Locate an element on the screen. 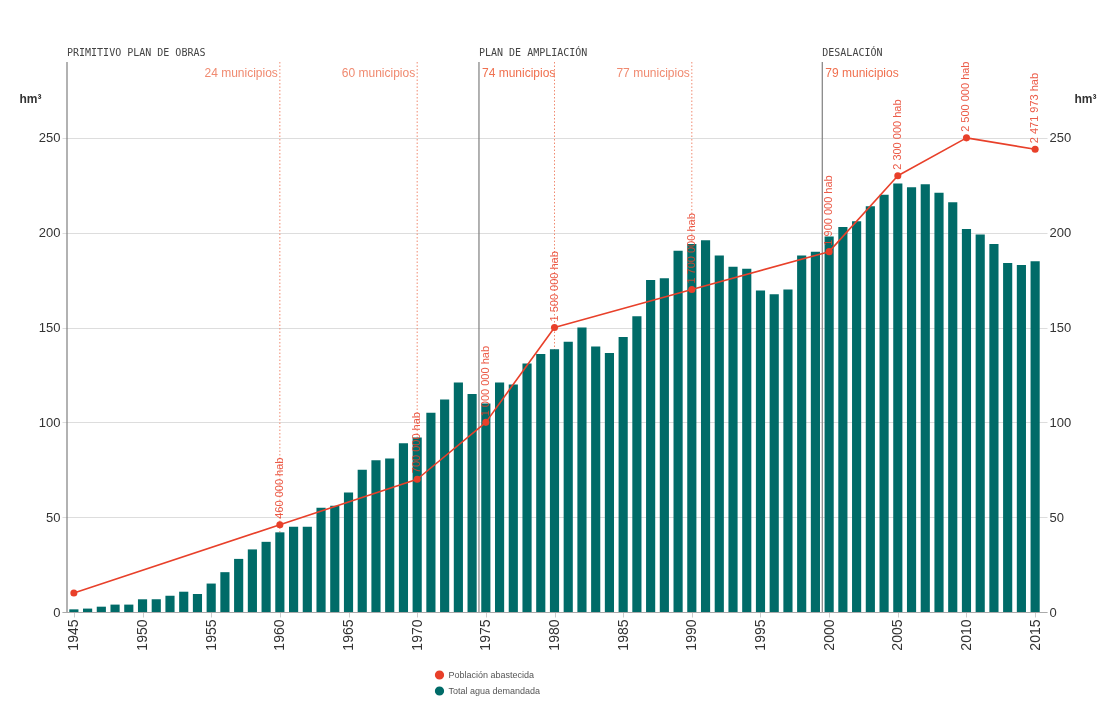 The width and height of the screenshot is (1101, 718). y2-tick-label: 200 is located at coordinates (1060, 233).